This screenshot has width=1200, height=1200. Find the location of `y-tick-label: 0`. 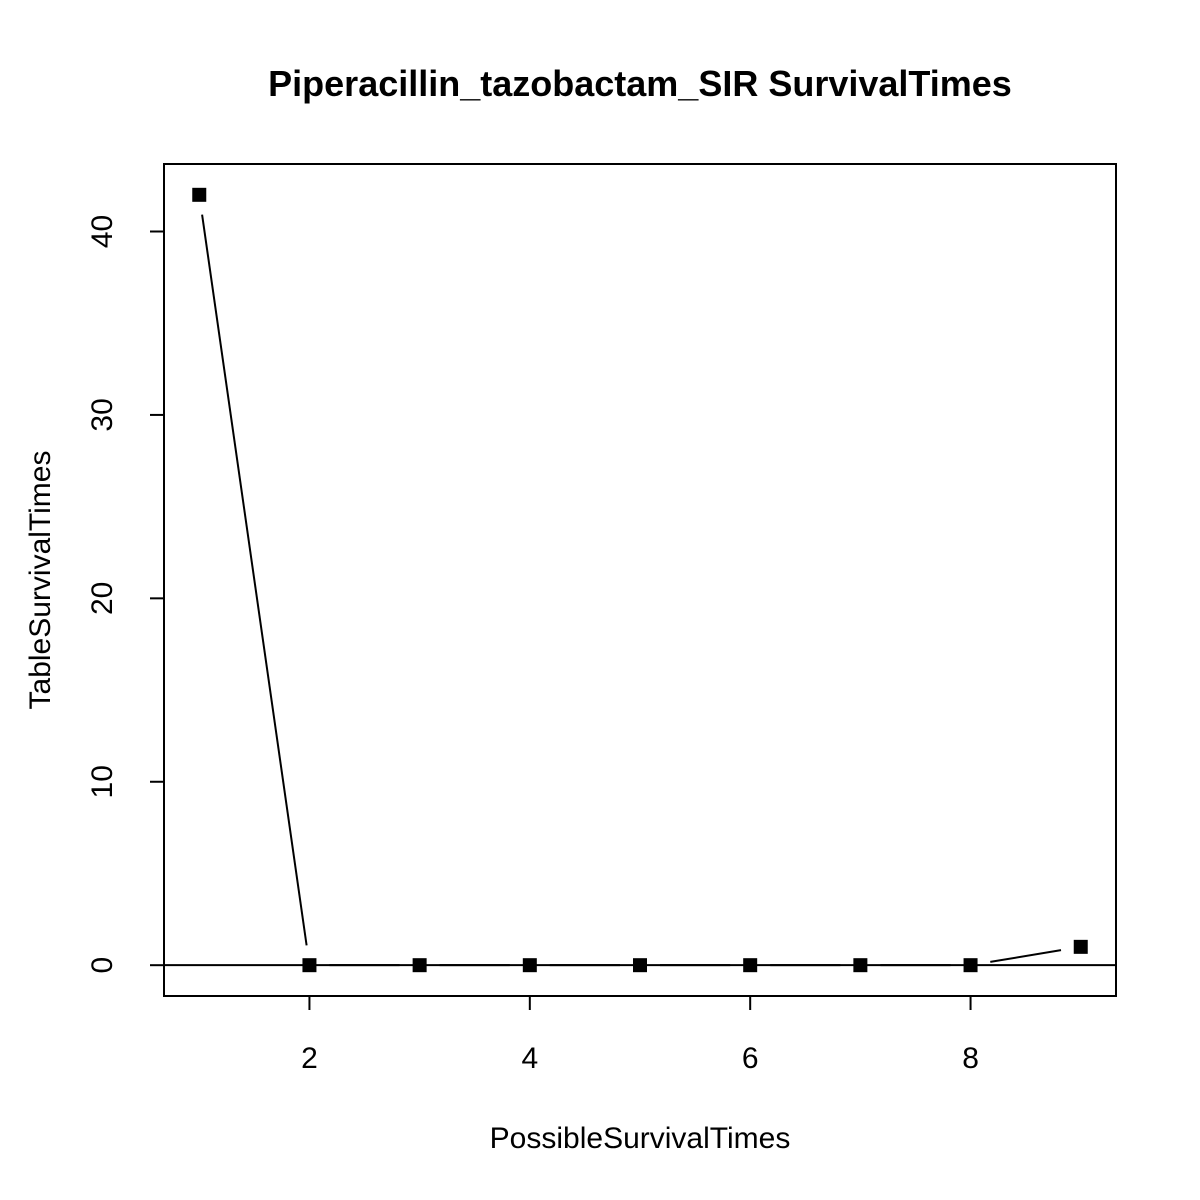

y-tick-label: 0 is located at coordinates (102, 965).